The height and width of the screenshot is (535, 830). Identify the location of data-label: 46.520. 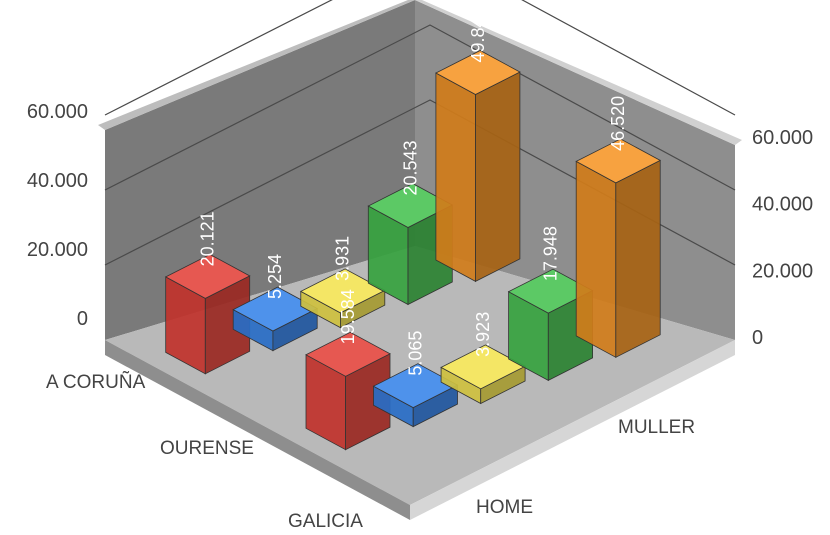
(618, 123).